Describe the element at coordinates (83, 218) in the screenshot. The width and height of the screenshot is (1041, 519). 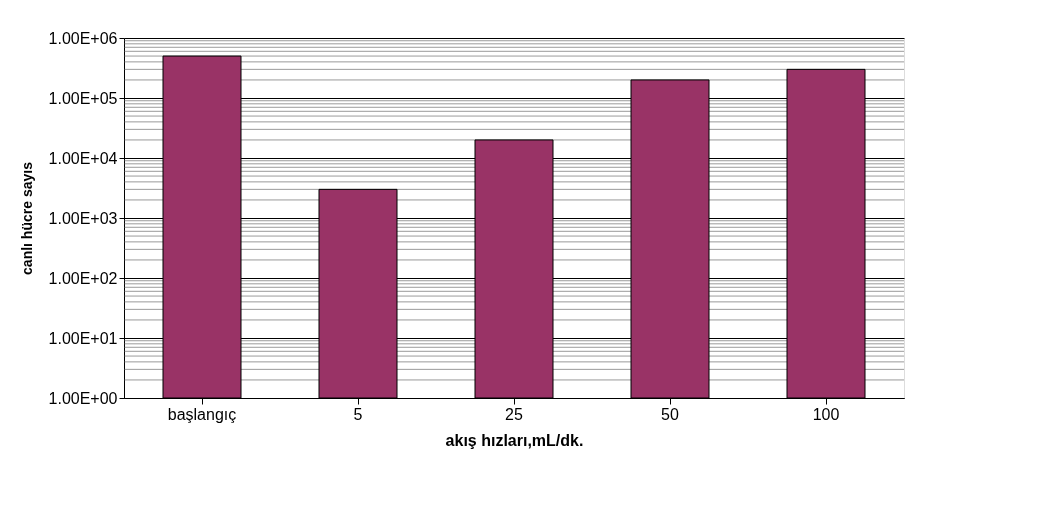
I see `y-tick-label: 1.00E+03` at that location.